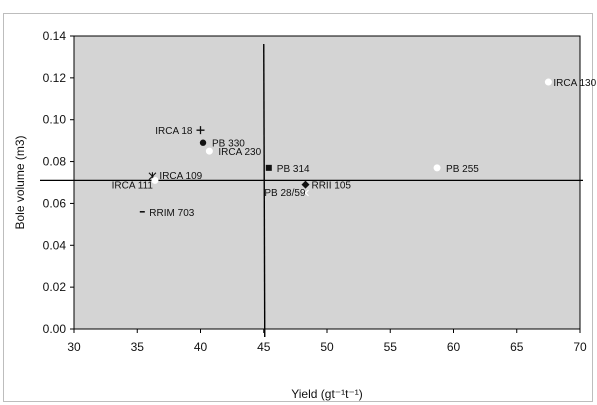 This screenshot has height=405, width=597. I want to click on point-irca-230: IRCA 230, so click(233, 152).